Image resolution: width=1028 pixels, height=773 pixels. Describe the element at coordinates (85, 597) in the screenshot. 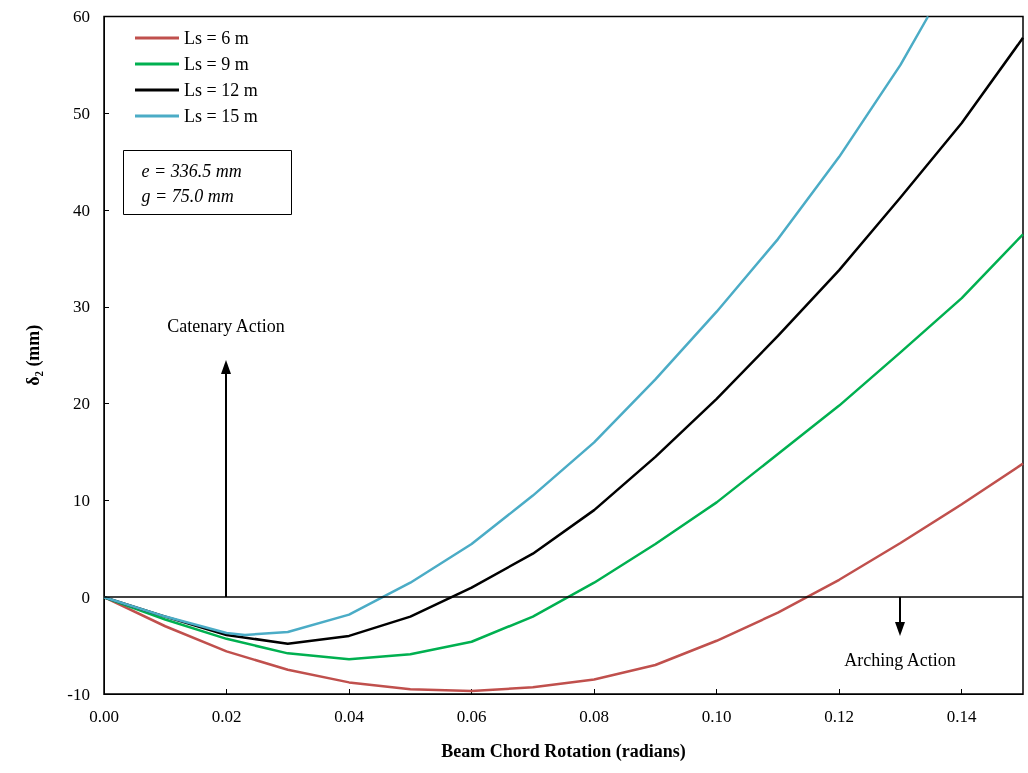

I see `y-tick-label: 0` at that location.